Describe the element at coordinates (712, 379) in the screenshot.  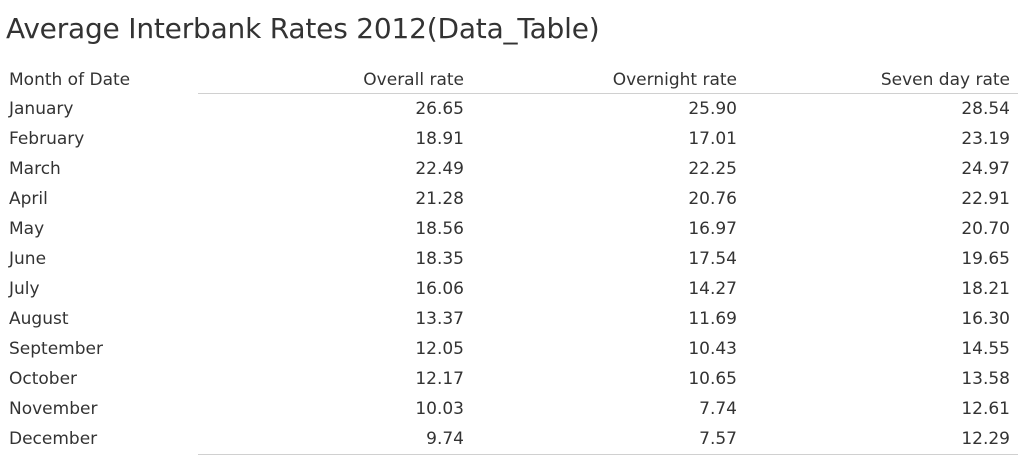
I see `overnight-rate-cell: 10.65` at that location.